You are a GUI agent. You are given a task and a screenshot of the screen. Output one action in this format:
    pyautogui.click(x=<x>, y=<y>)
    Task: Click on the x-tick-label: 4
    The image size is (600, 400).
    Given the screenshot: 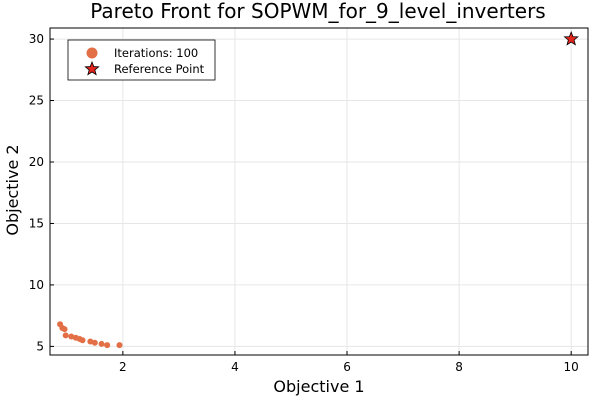 What is the action you would take?
    pyautogui.click(x=235, y=367)
    